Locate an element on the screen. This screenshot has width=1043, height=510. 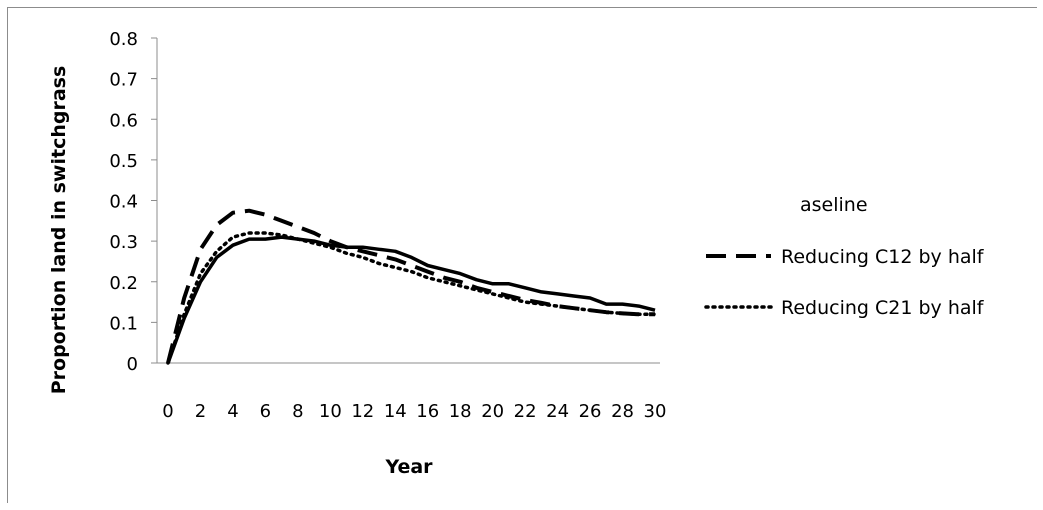
y-tick-label: 0.3 is located at coordinates (123, 242).